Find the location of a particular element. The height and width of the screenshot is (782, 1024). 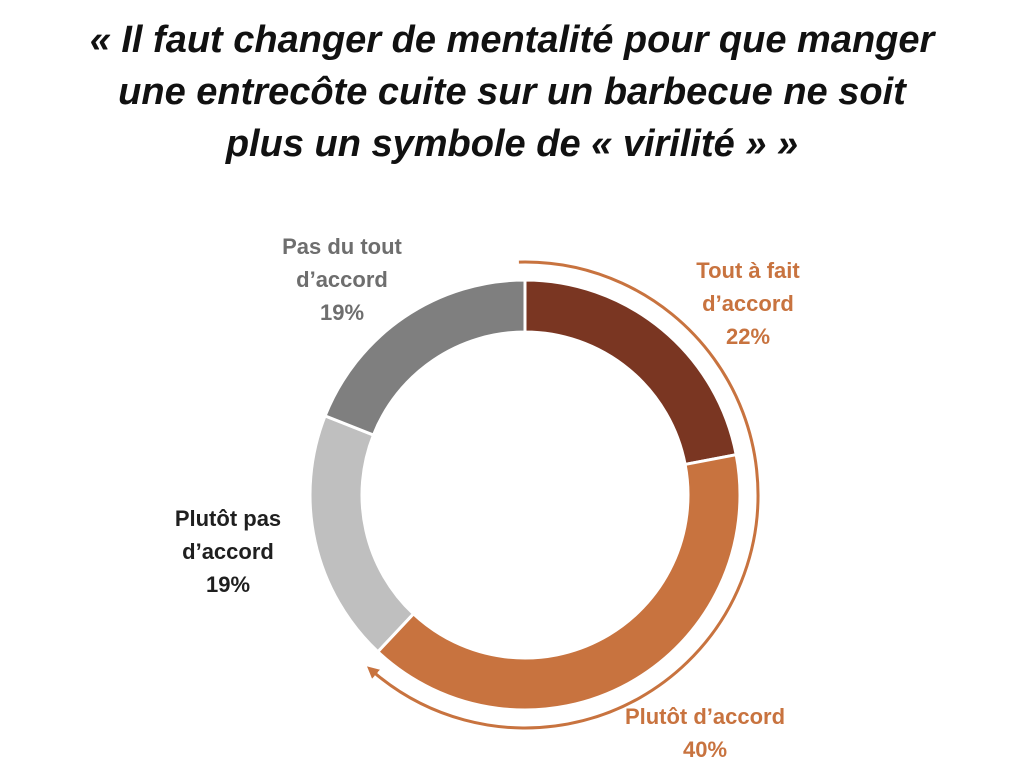

slice-value-label: 40% is located at coordinates (705, 749).